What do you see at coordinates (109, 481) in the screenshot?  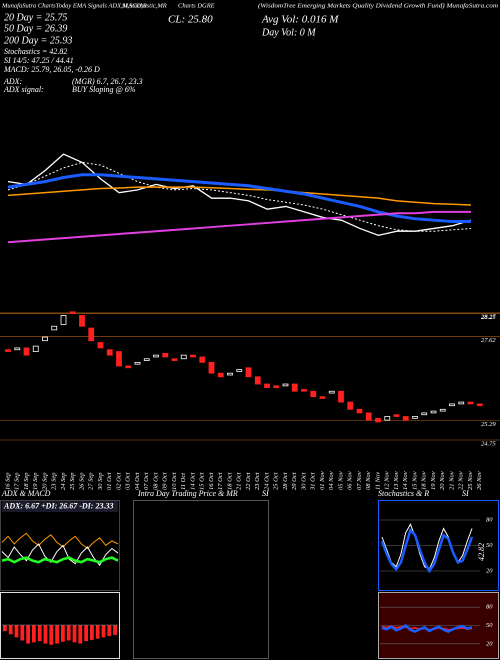 I see `date-label: 01 Oct` at bounding box center [109, 481].